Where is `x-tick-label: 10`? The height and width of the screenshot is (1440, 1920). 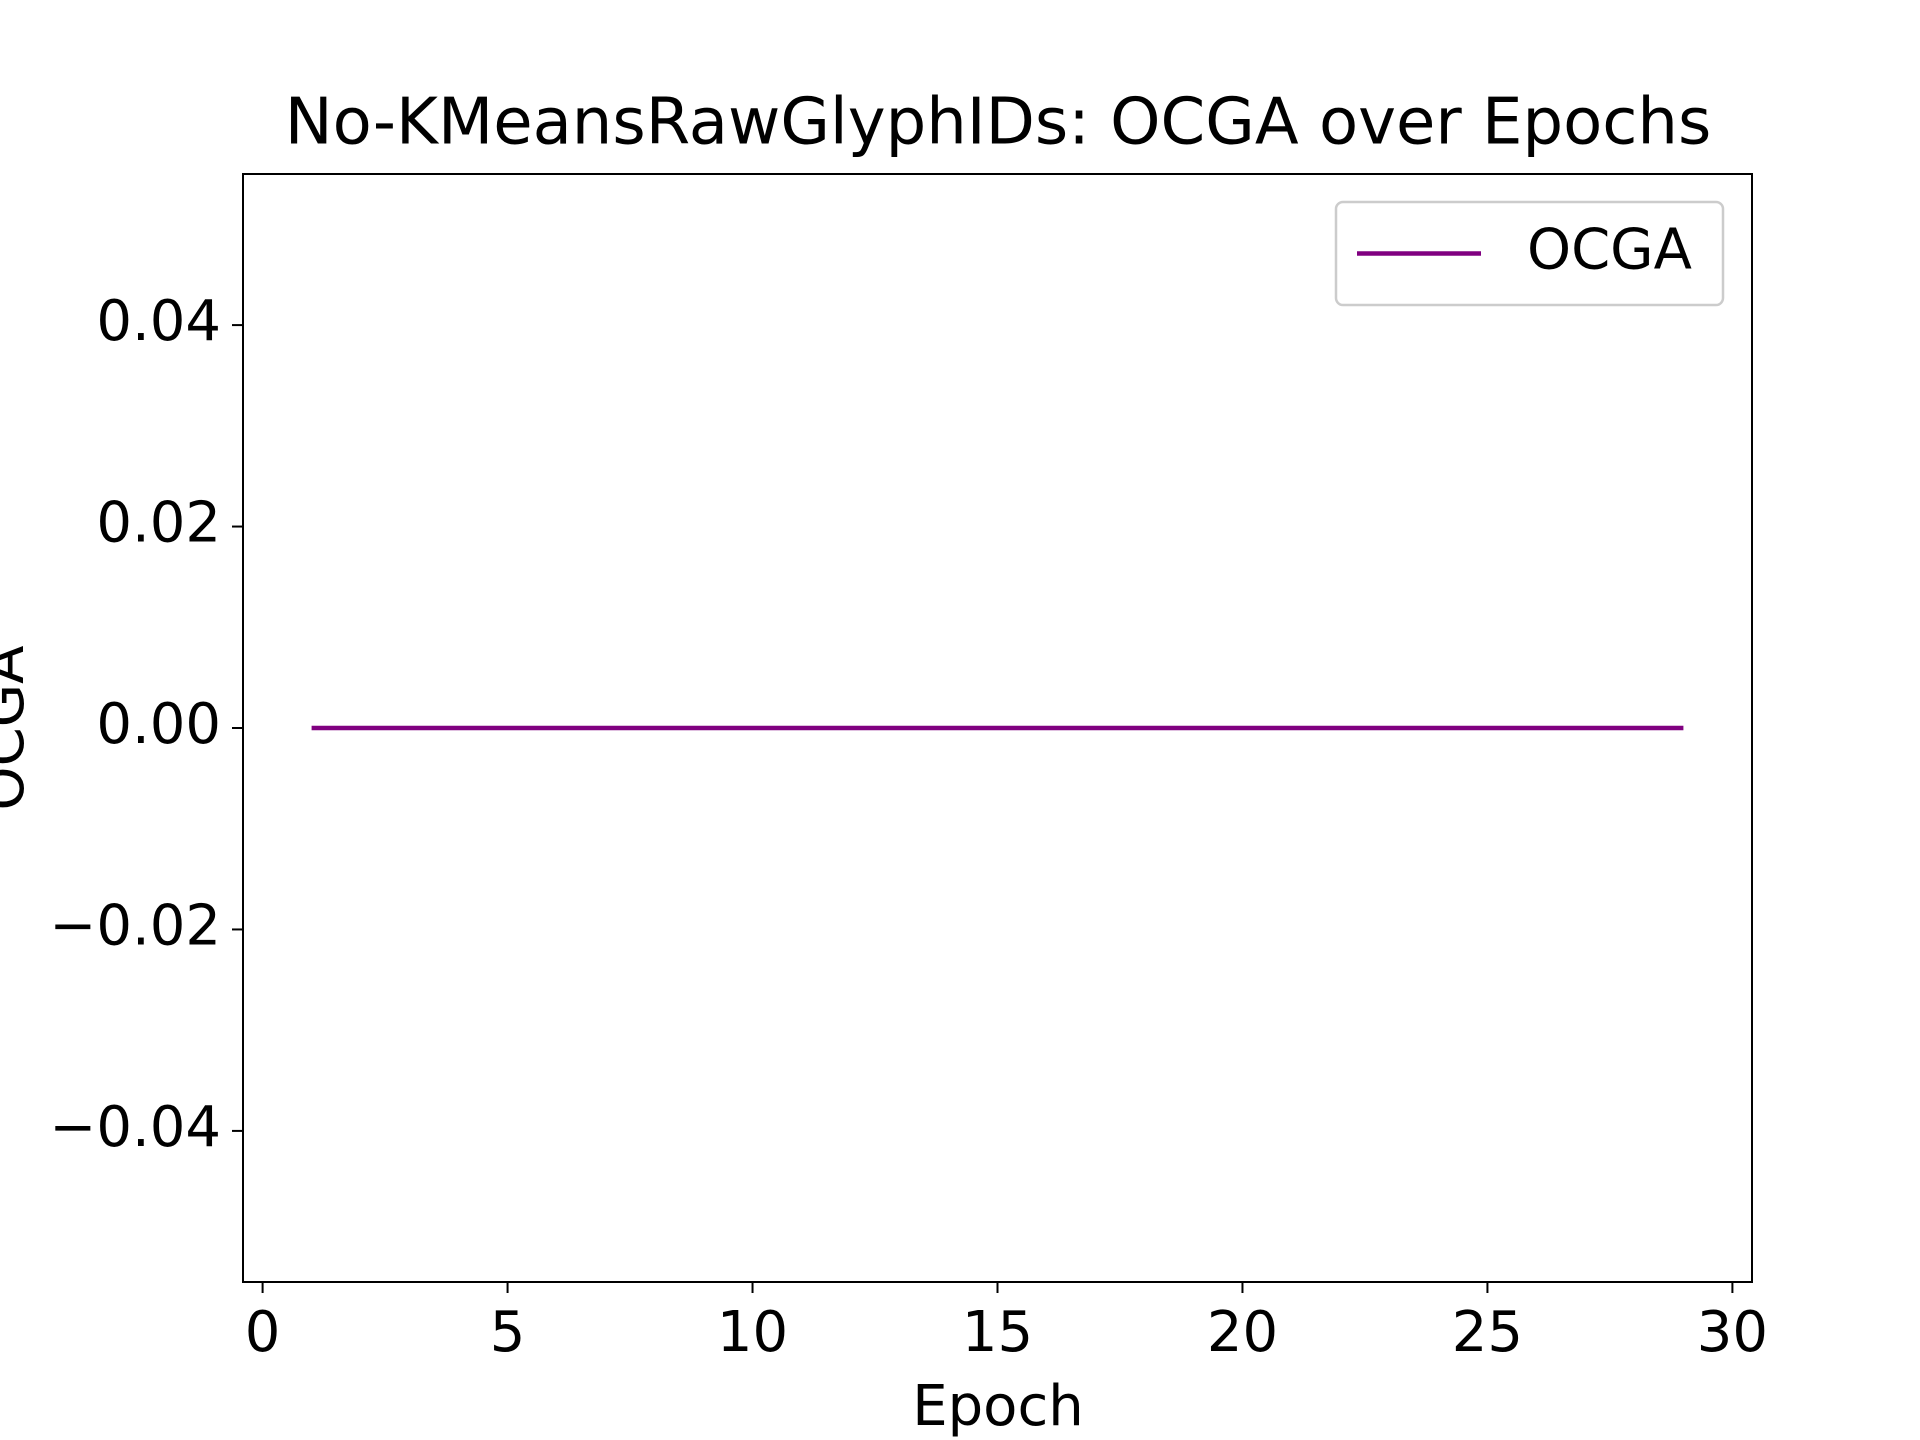
x-tick-label: 10 is located at coordinates (752, 1332).